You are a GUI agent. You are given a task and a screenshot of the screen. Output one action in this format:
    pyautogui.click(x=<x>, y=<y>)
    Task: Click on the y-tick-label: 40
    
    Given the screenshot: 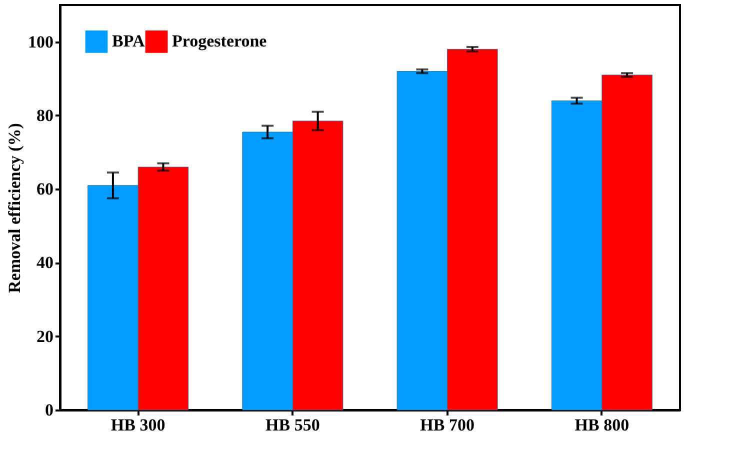 What is the action you would take?
    pyautogui.click(x=45, y=262)
    